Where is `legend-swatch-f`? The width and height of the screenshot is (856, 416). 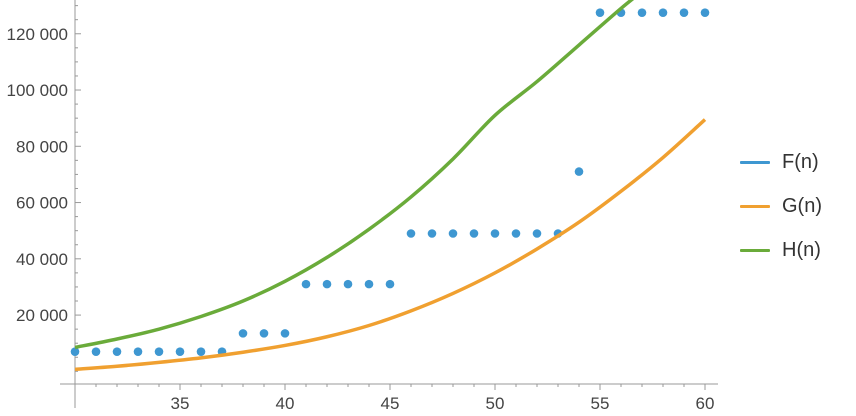 legend-swatch-f is located at coordinates (755, 162).